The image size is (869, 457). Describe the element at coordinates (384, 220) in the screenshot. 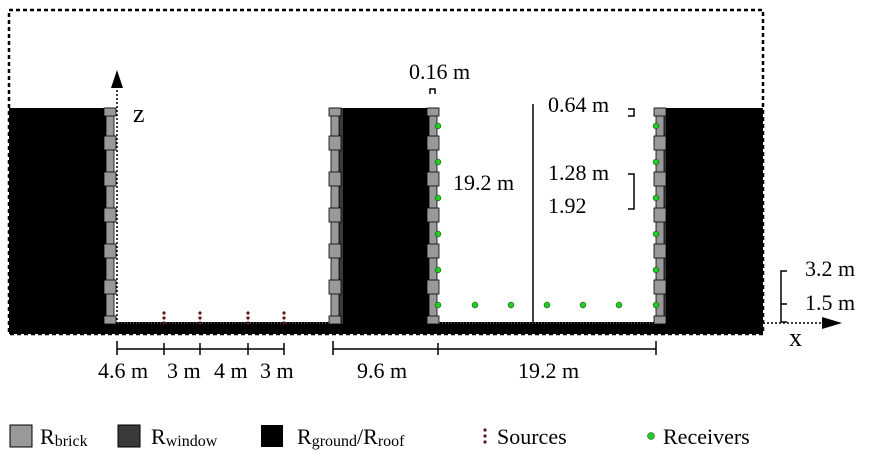

I see `building-middle` at that location.